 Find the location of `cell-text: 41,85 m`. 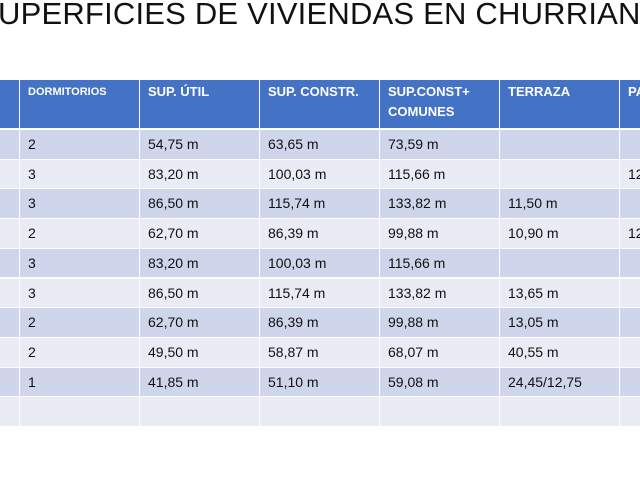

cell-text: 41,85 m is located at coordinates (173, 381).